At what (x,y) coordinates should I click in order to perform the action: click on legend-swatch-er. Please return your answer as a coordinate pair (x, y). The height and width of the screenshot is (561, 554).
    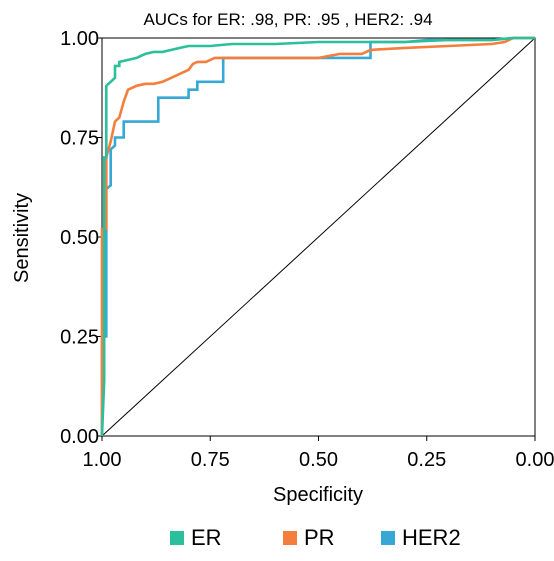
    Looking at the image, I should click on (177, 538).